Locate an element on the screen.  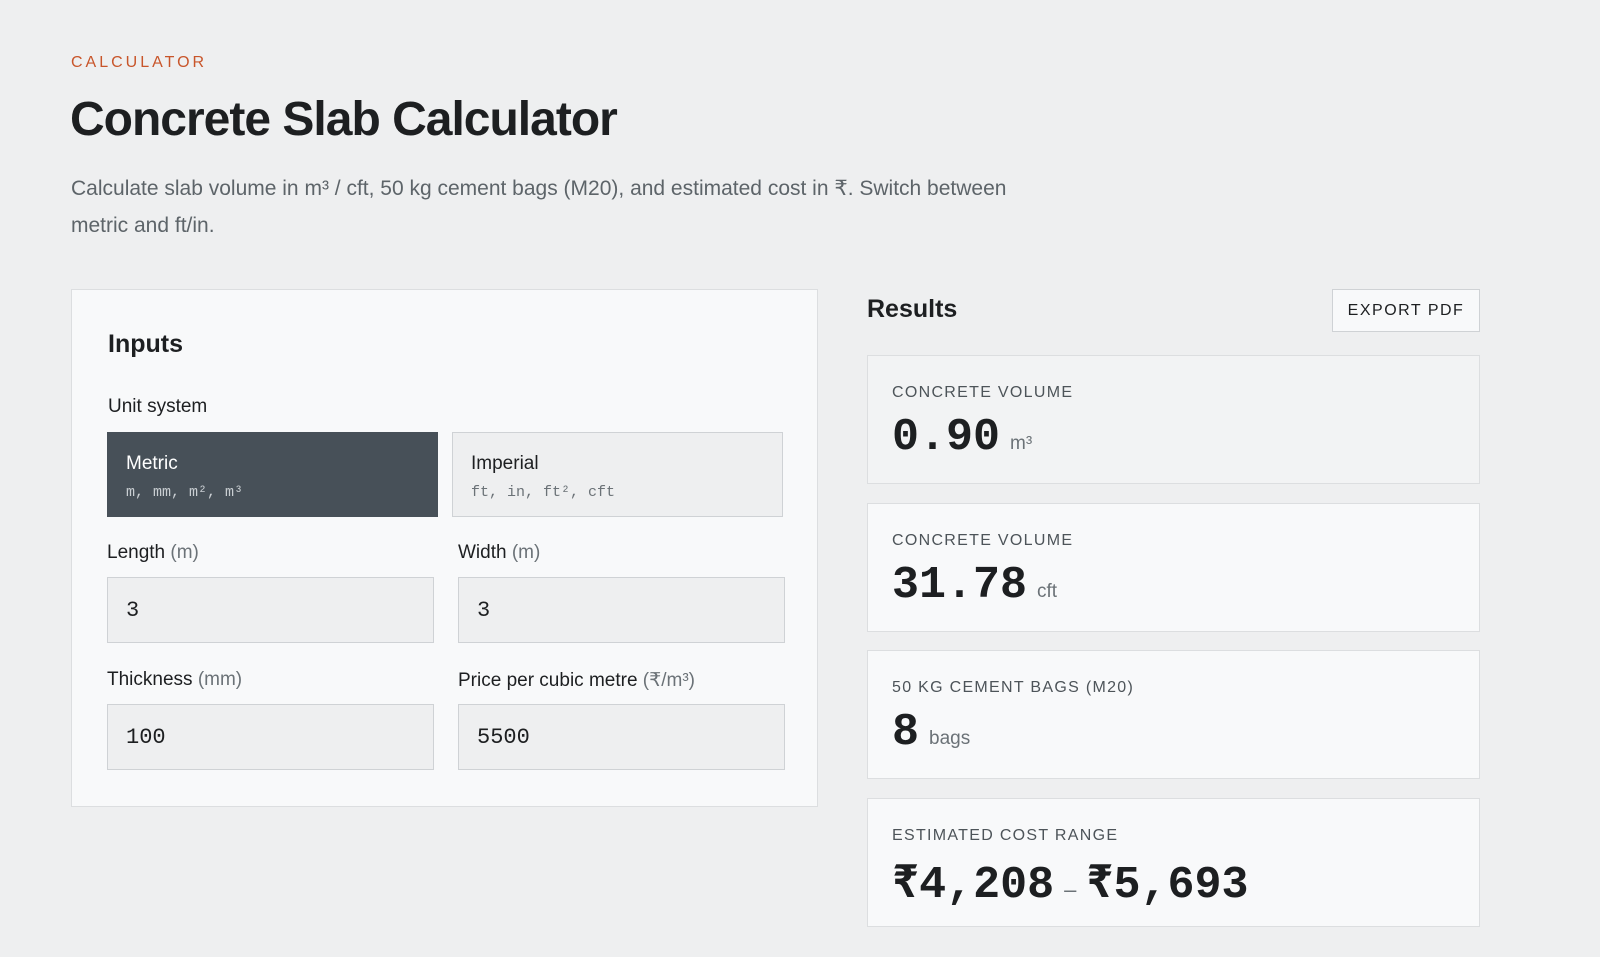
result-label: 50 KG CEMENT BAGS (M20) is located at coordinates (1013, 687).